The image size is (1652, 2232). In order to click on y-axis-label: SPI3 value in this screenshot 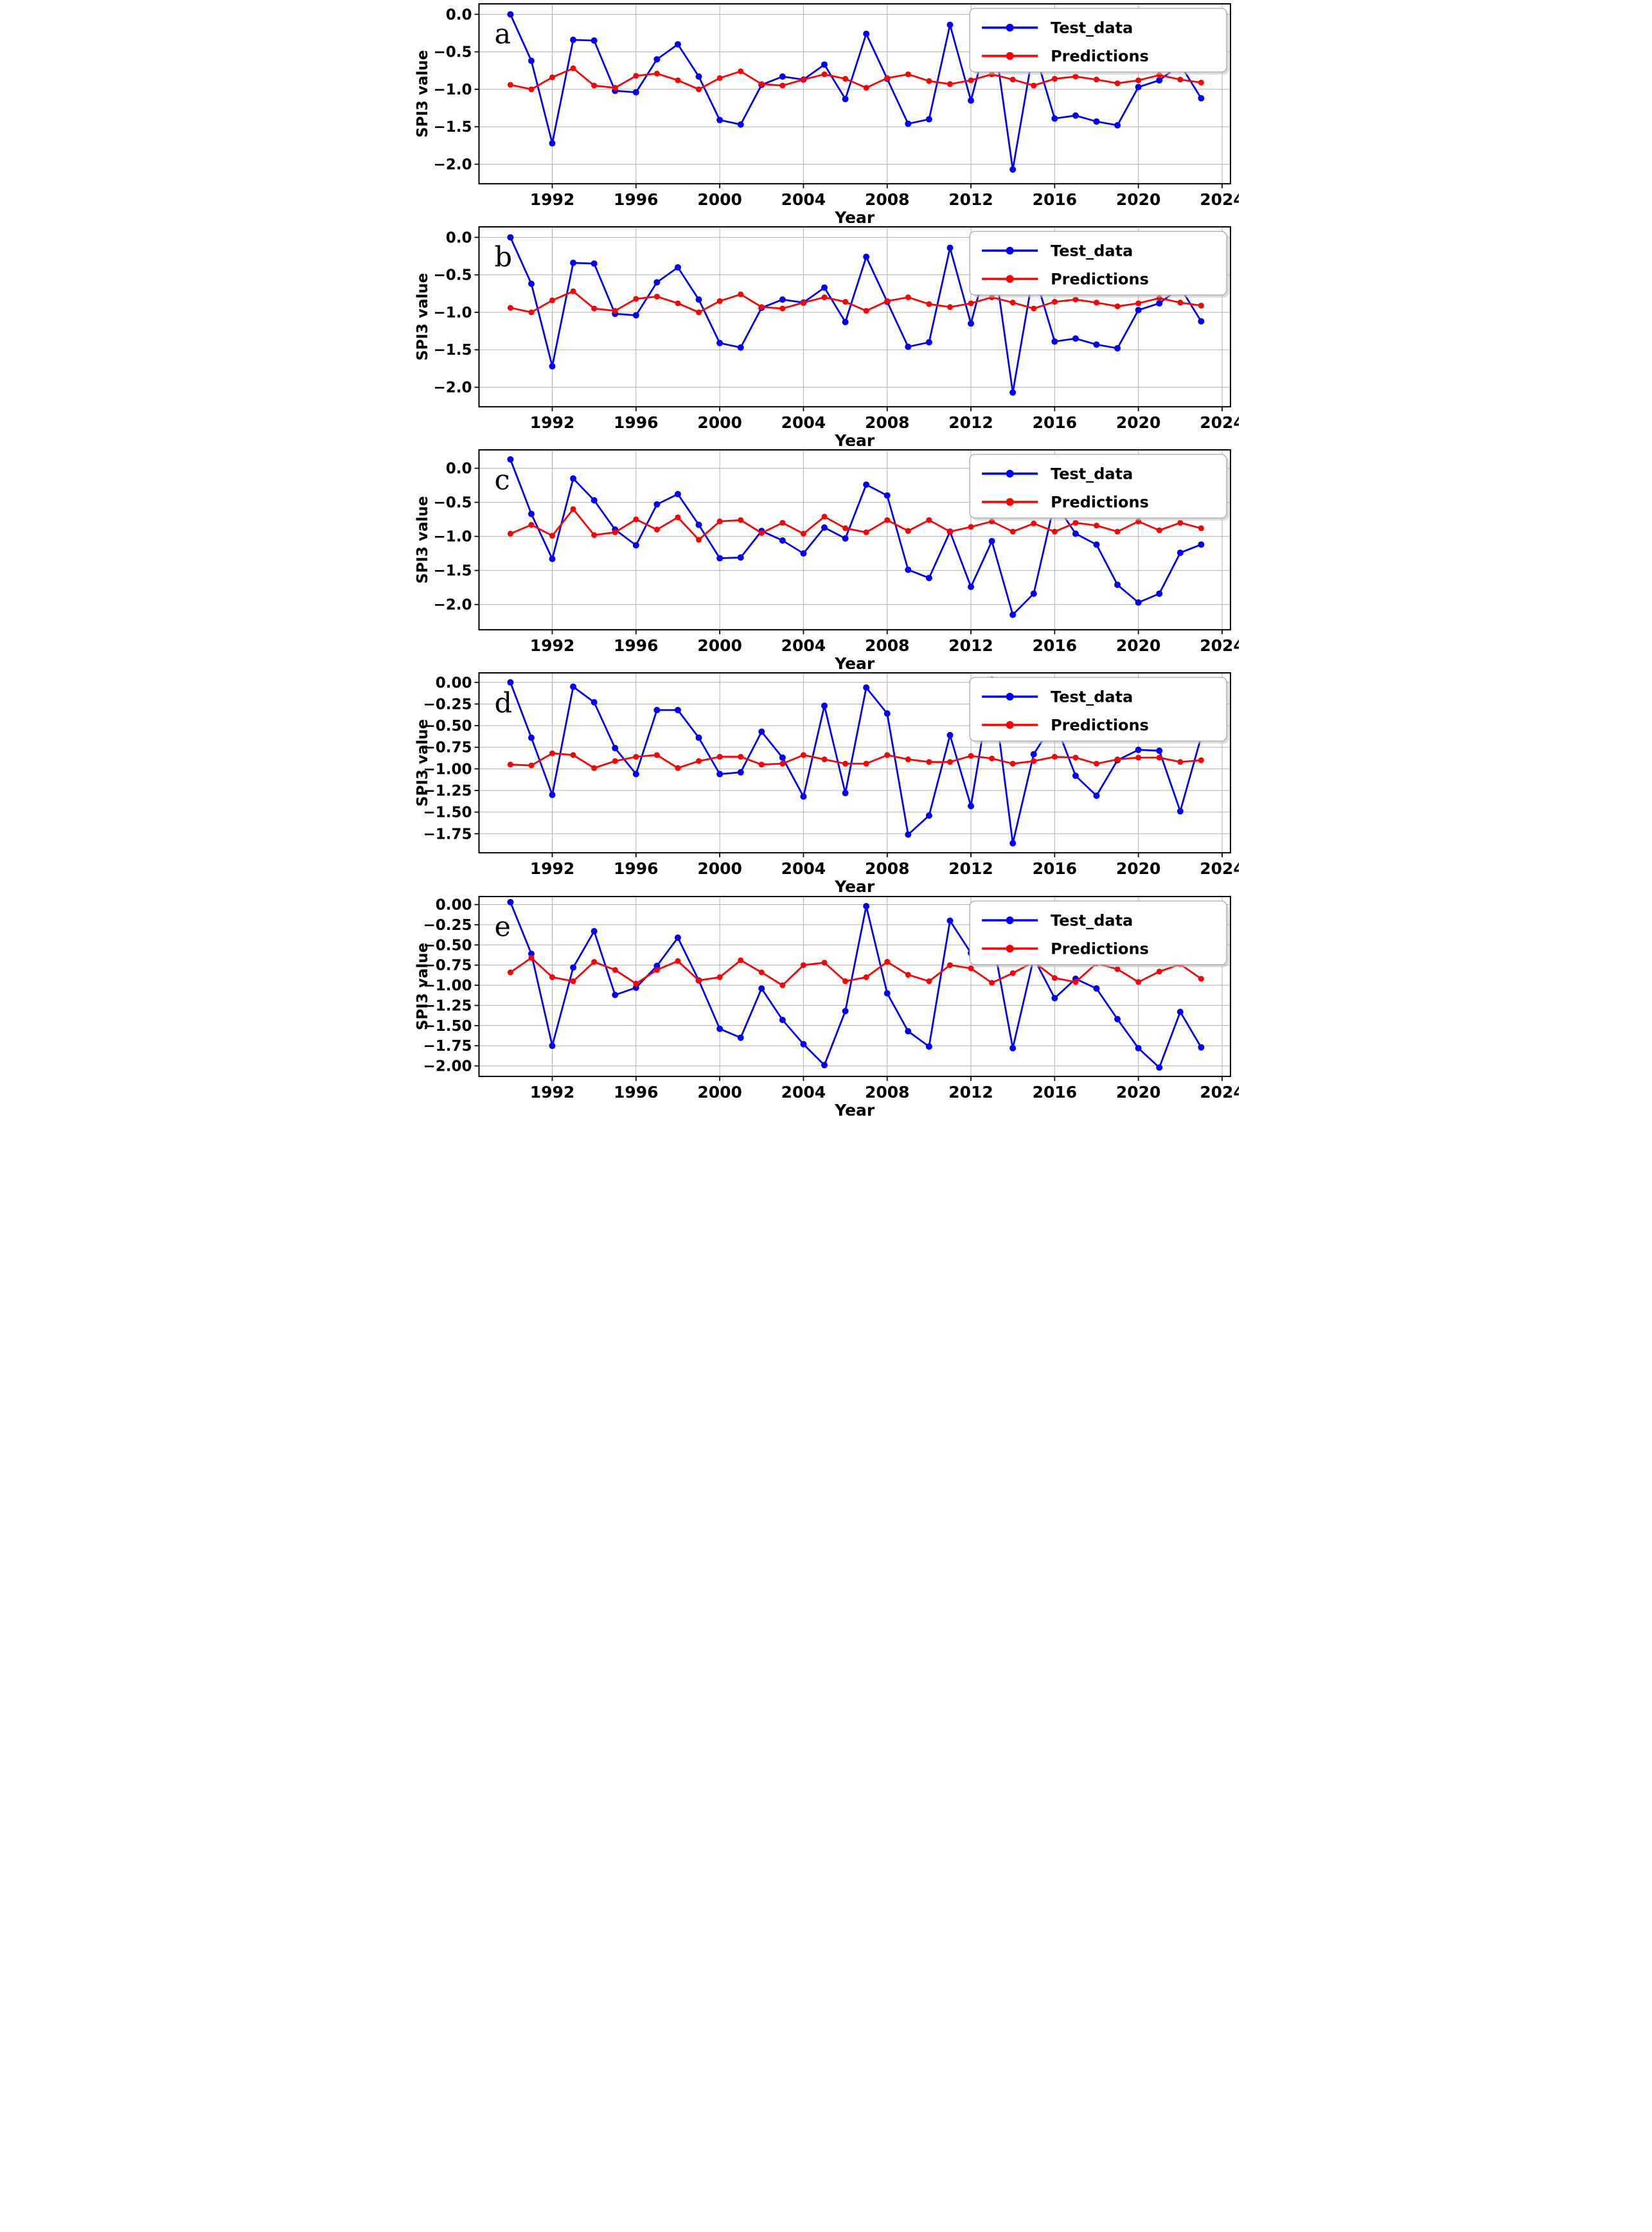, I will do `click(423, 986)`.